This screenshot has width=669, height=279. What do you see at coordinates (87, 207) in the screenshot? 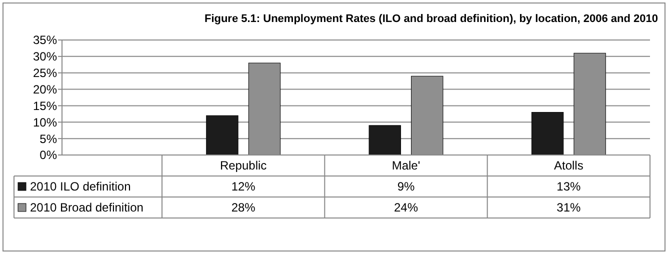
I see `legend-label: 2010 Broad definition` at bounding box center [87, 207].